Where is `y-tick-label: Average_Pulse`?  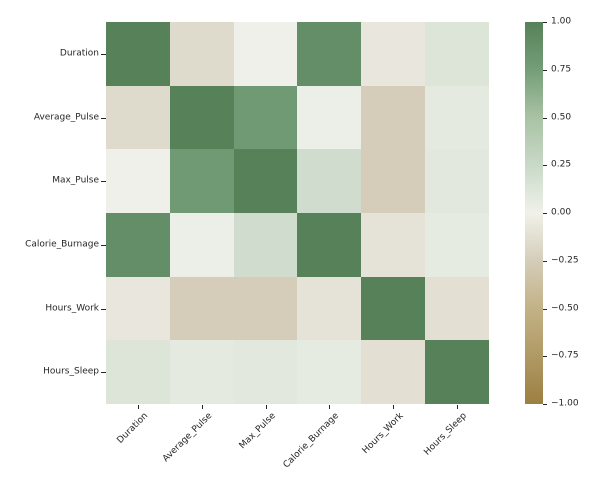 y-tick-label: Average_Pulse is located at coordinates (66, 117).